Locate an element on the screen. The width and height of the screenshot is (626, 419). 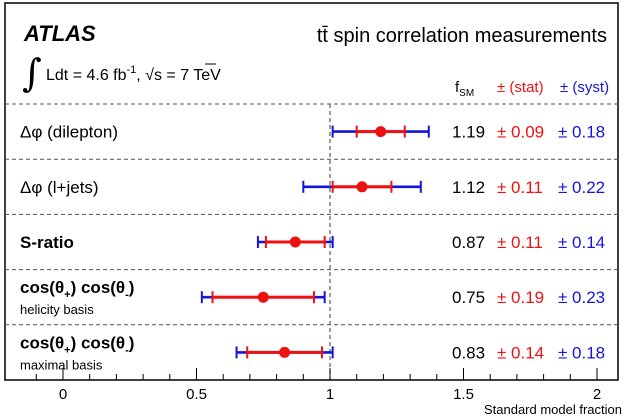
measurement-label: S-ratio is located at coordinates (47, 242).